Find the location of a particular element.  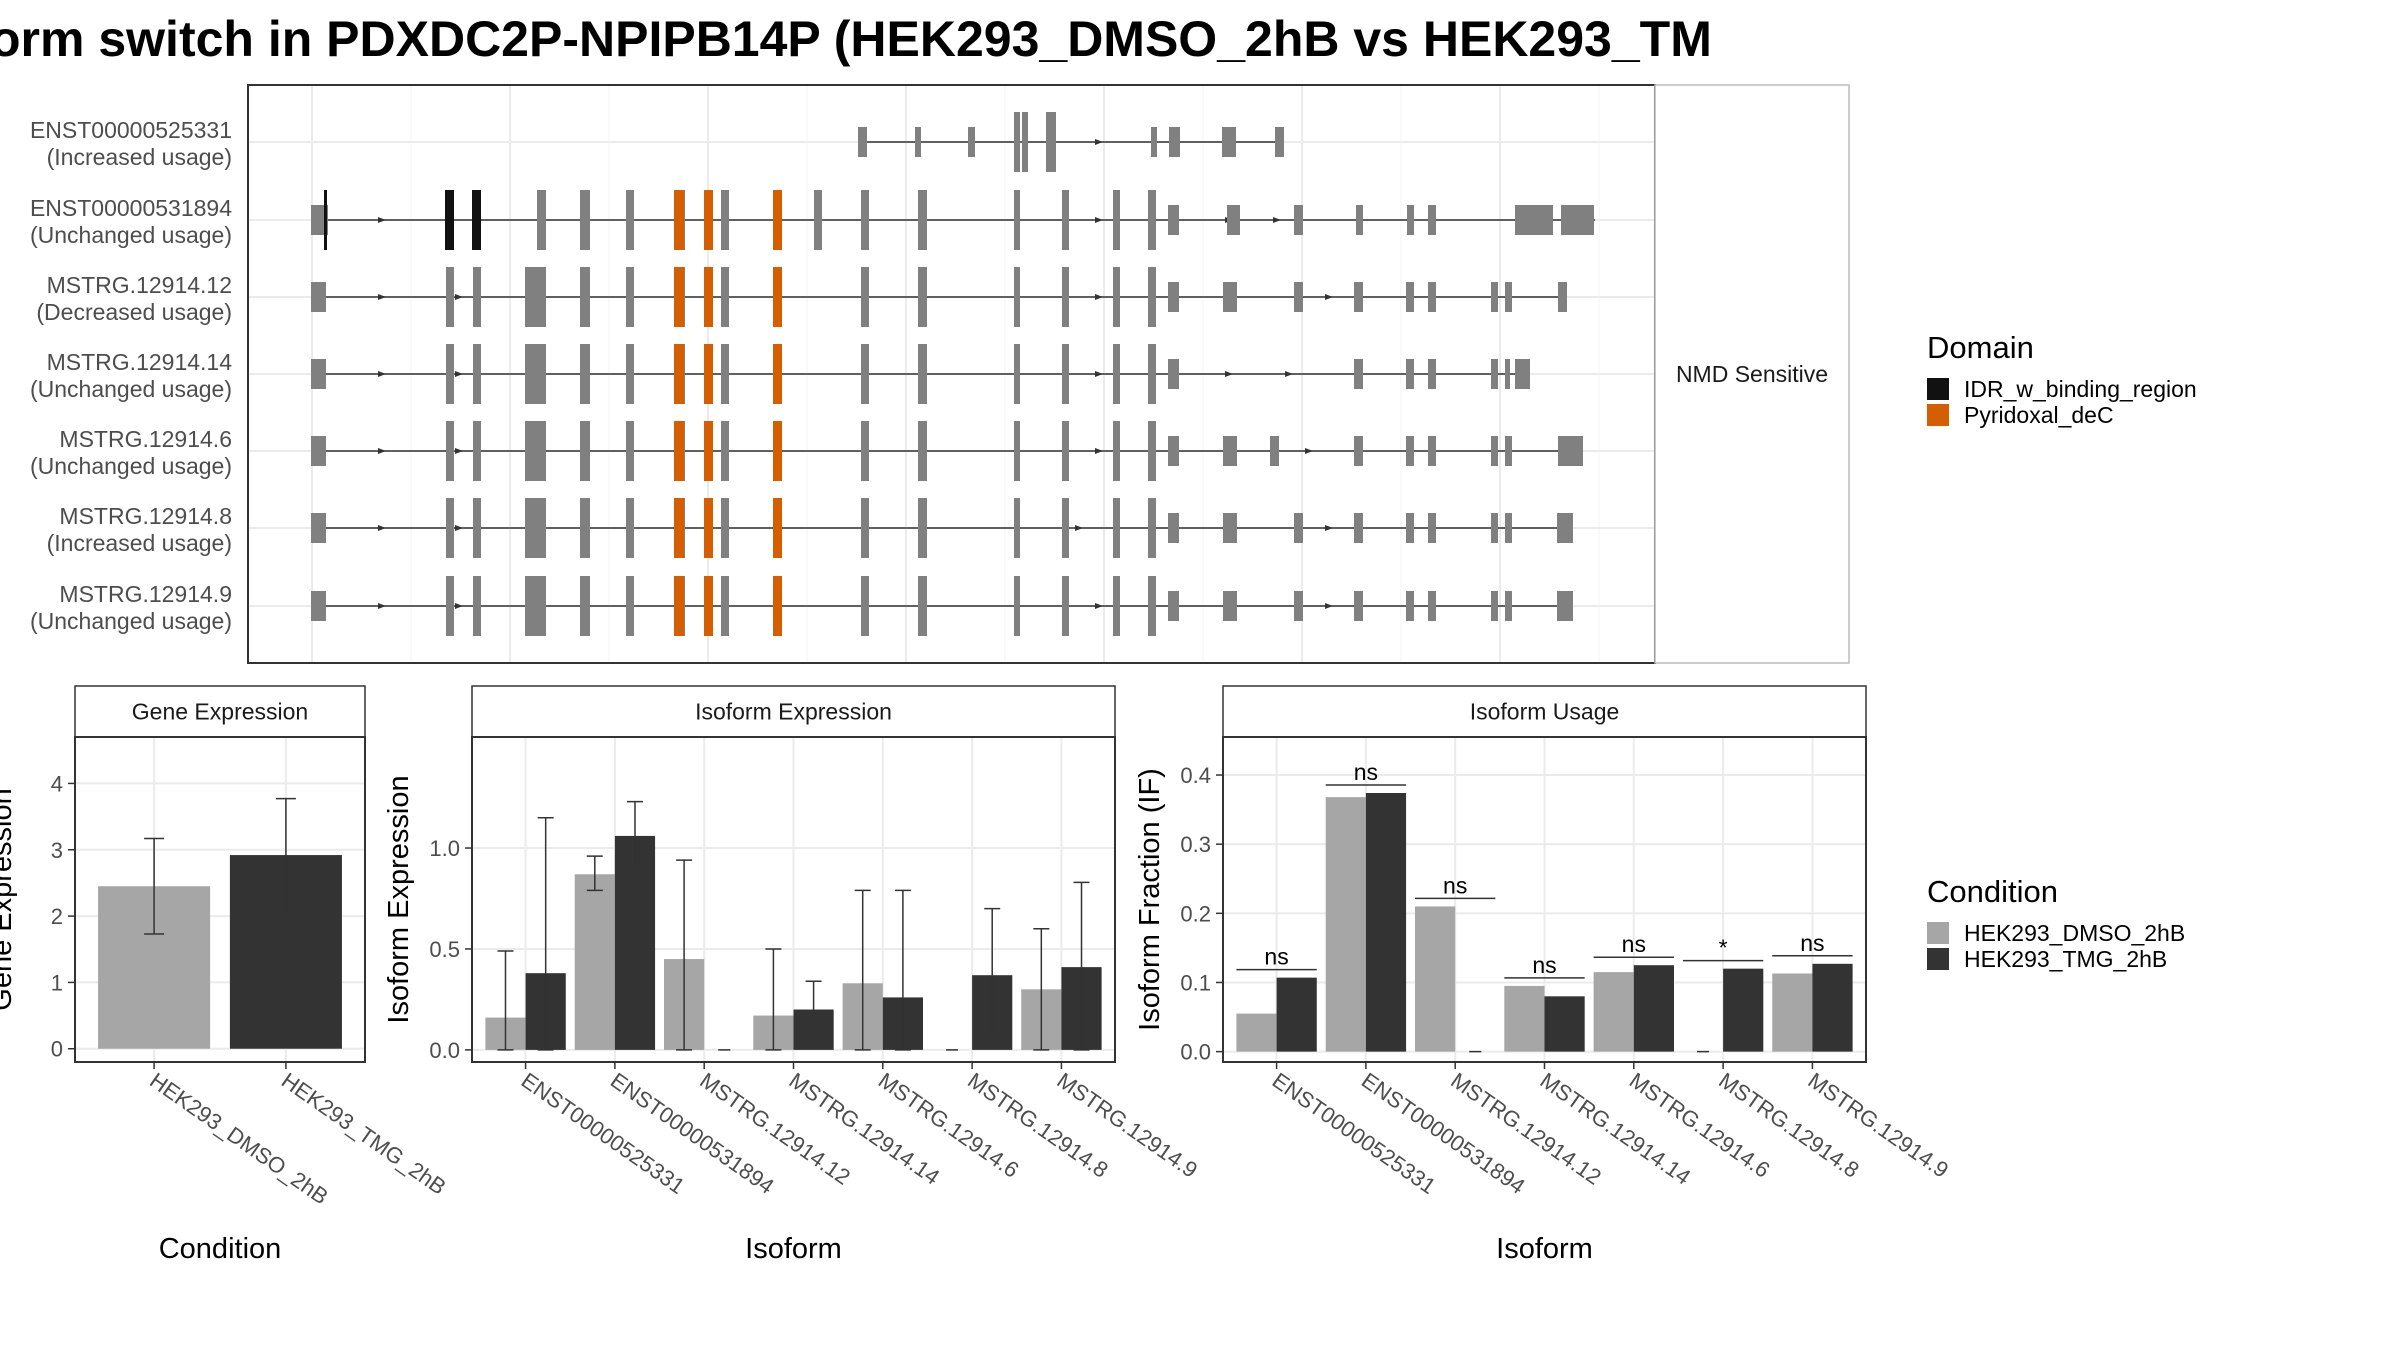

y-tick-label: 0.4 is located at coordinates (1195, 775).